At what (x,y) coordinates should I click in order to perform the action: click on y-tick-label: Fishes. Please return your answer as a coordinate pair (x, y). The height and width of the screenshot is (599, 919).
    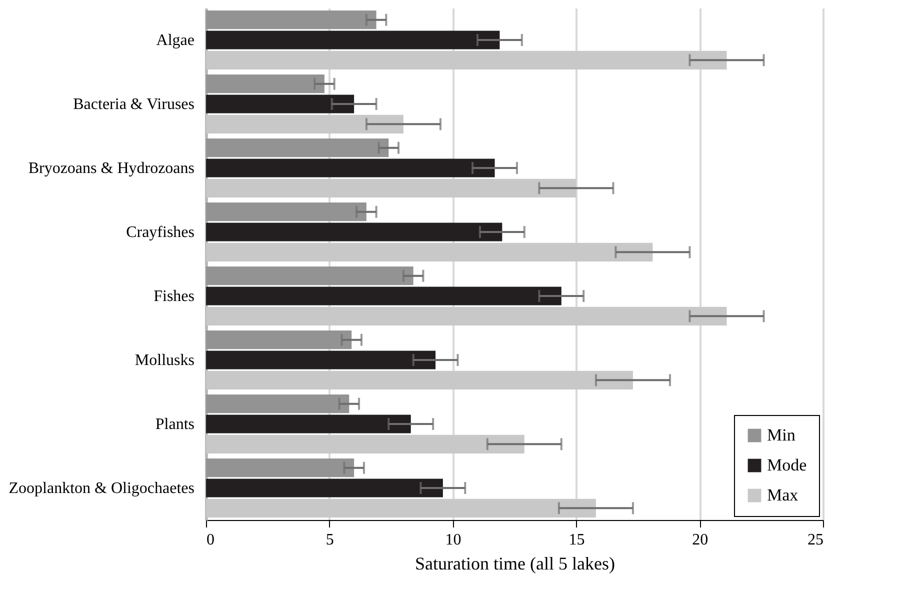
    Looking at the image, I should click on (174, 296).